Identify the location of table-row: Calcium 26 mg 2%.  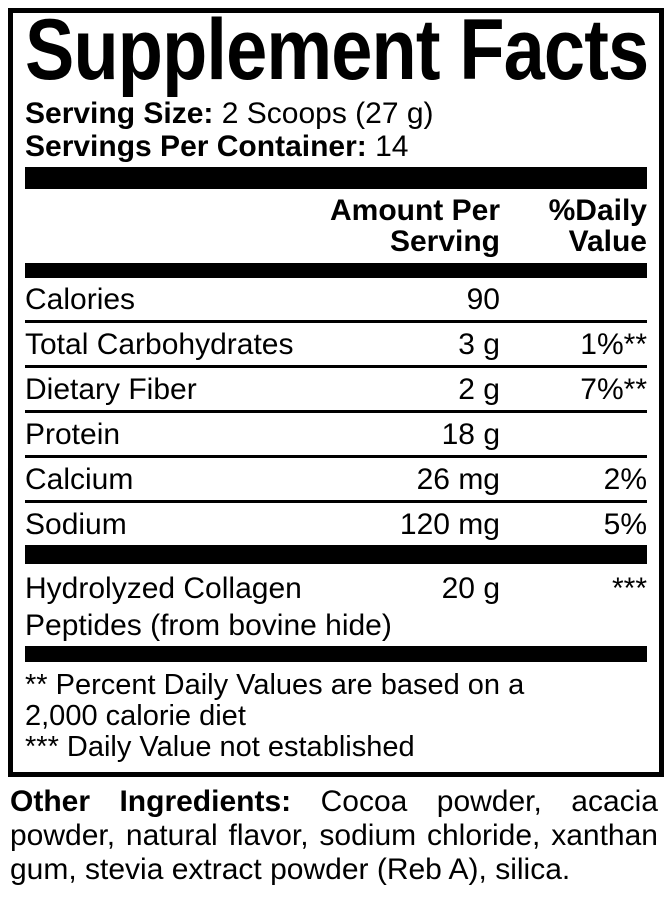
(336, 480).